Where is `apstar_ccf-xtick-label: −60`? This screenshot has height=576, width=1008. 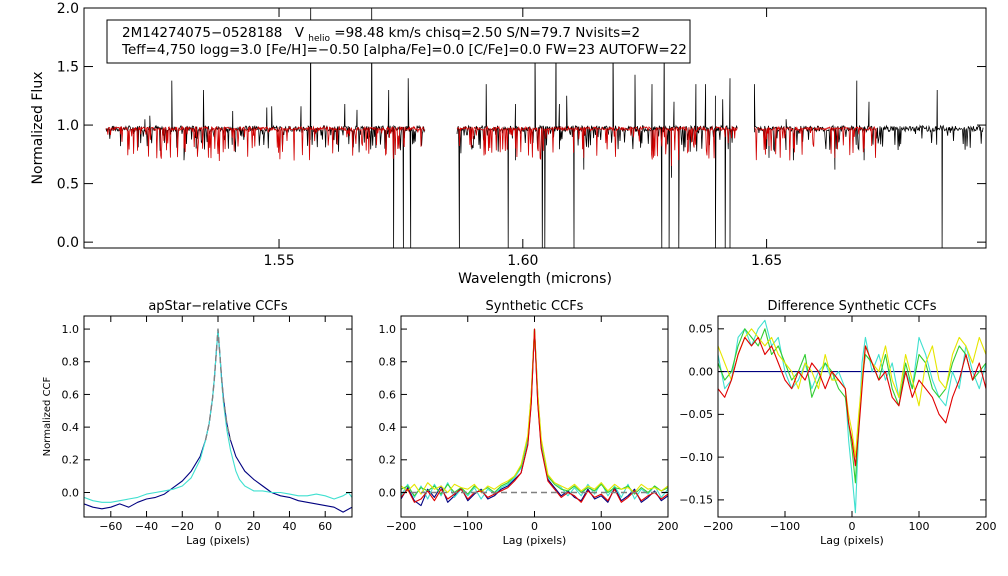
apstar_ccf-xtick-label: −60 is located at coordinates (110, 526).